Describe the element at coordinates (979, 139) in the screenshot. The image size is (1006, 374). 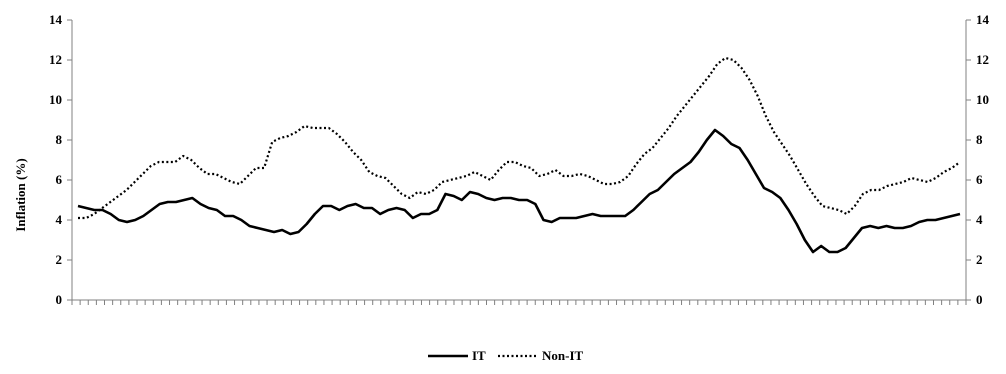
I see `right-y-tick-label: 8` at that location.